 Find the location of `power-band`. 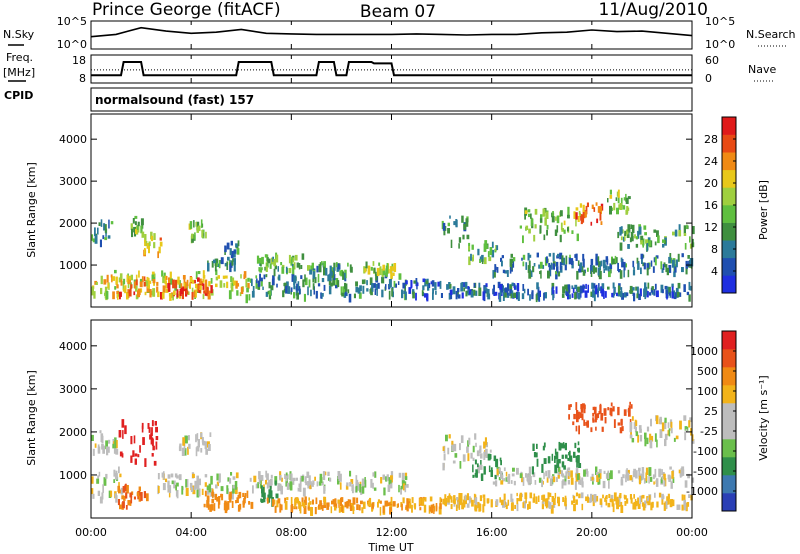

power-band is located at coordinates (619, 202).